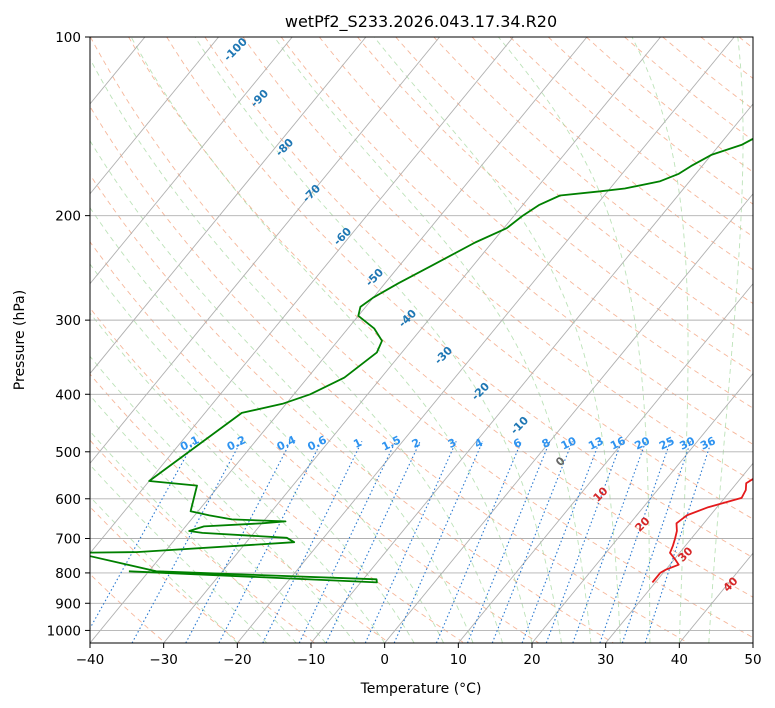  What do you see at coordinates (20, 340) in the screenshot?
I see `y-axis-label: Pressure (hPa)` at bounding box center [20, 340].